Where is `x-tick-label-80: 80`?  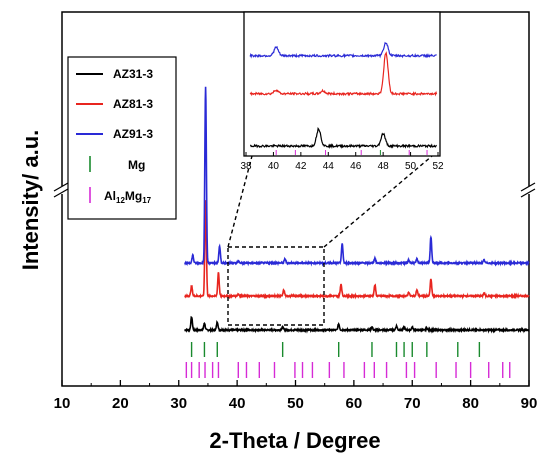 x-tick-label-80: 80 is located at coordinates (470, 403).